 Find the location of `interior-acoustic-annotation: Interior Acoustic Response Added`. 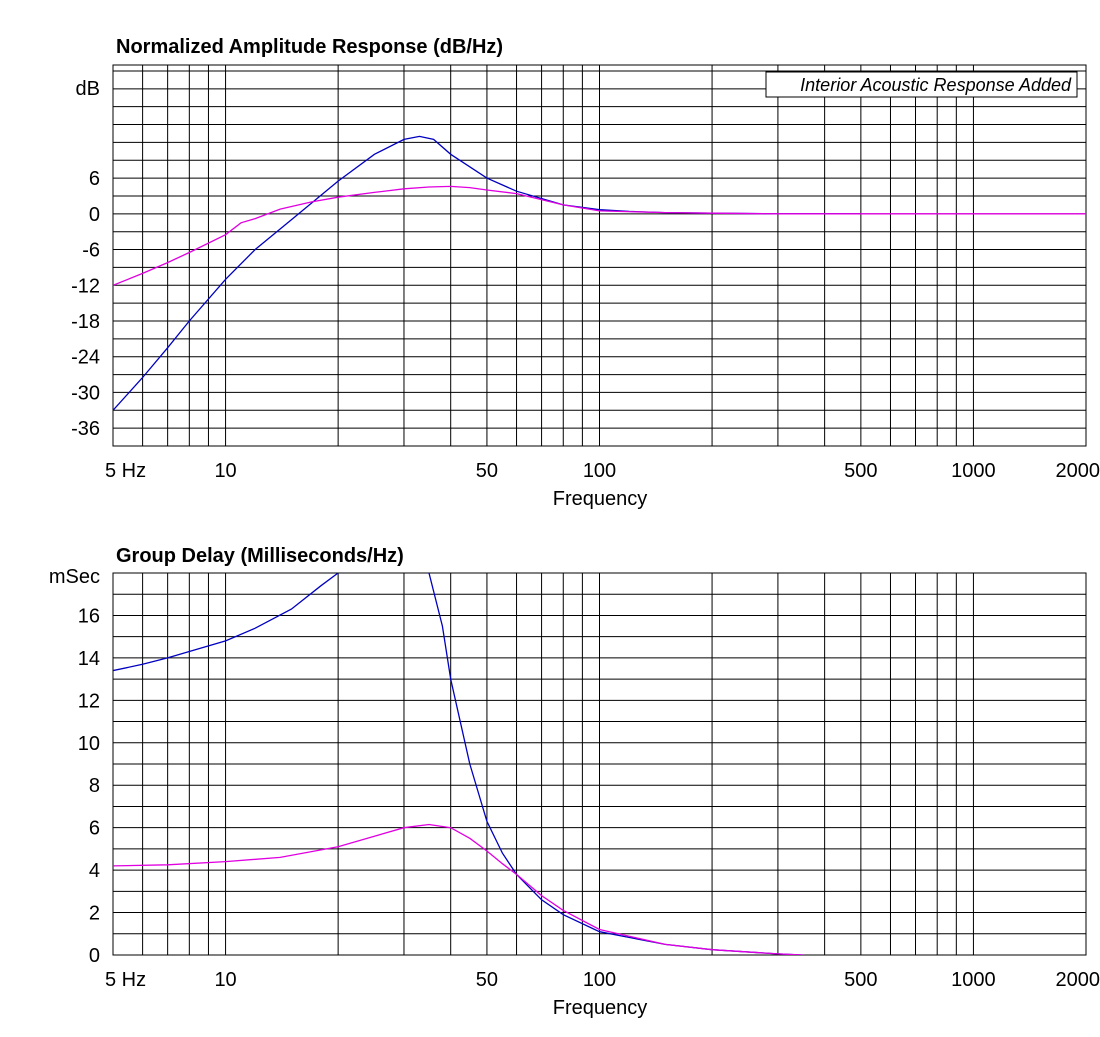

interior-acoustic-annotation: Interior Acoustic Response Added is located at coordinates (936, 85).